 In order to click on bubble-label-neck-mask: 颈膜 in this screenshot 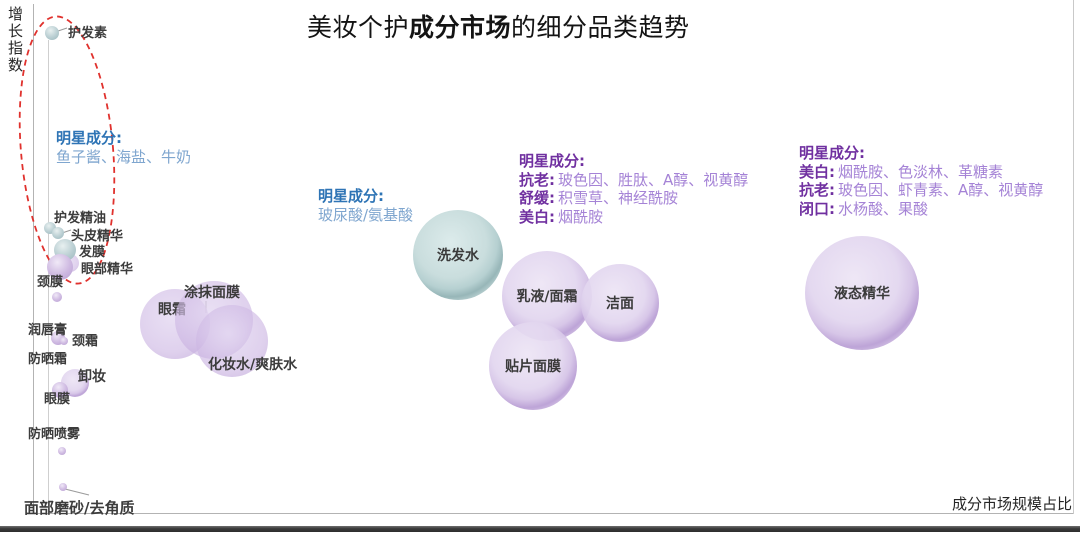, I will do `click(50, 282)`.